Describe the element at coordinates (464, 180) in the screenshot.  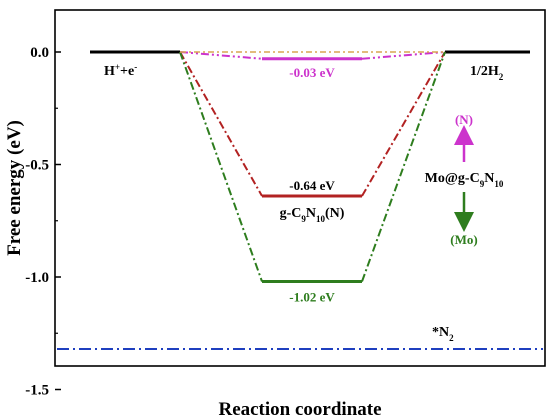
I see `mo-catalyst-label: Mo@g-C9N10` at that location.